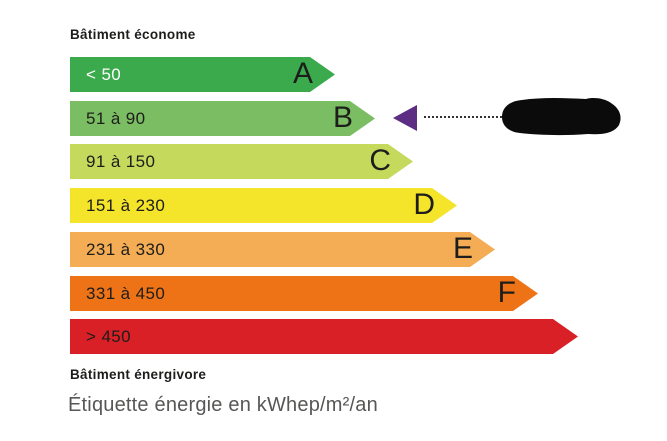 The image size is (667, 441). What do you see at coordinates (324, 336) in the screenshot?
I see `energy-bar-g: > 450 G` at bounding box center [324, 336].